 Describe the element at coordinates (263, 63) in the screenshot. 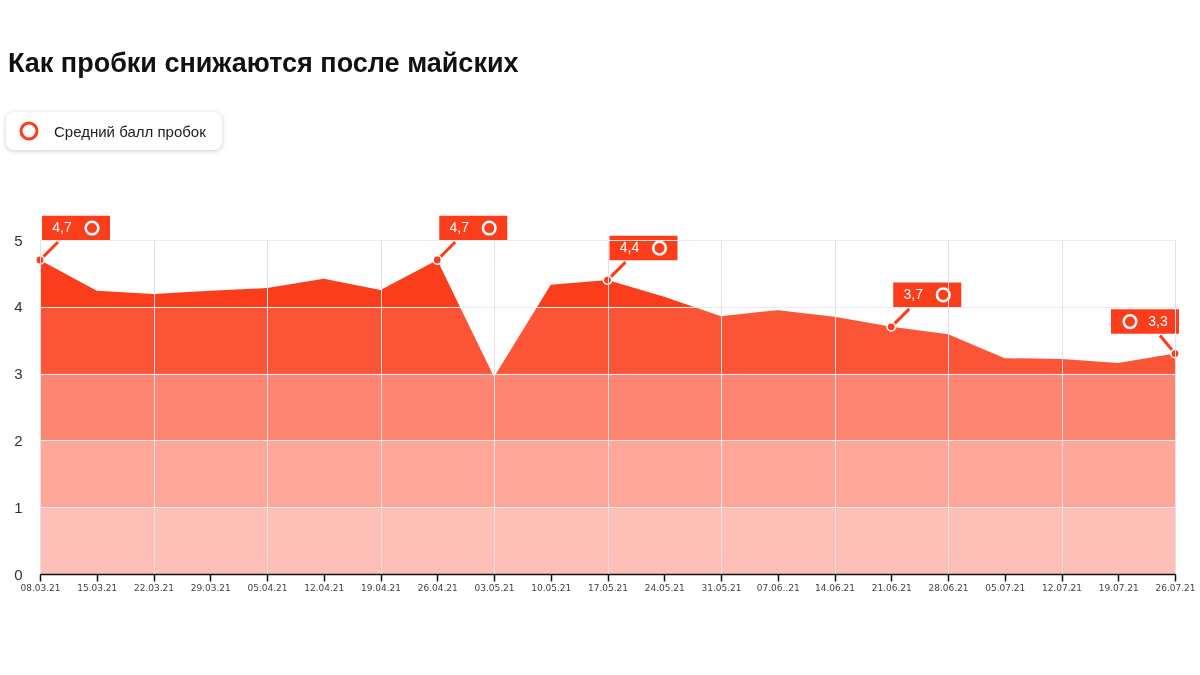

I see `chart-title: Как пробки снижаются после майских` at that location.